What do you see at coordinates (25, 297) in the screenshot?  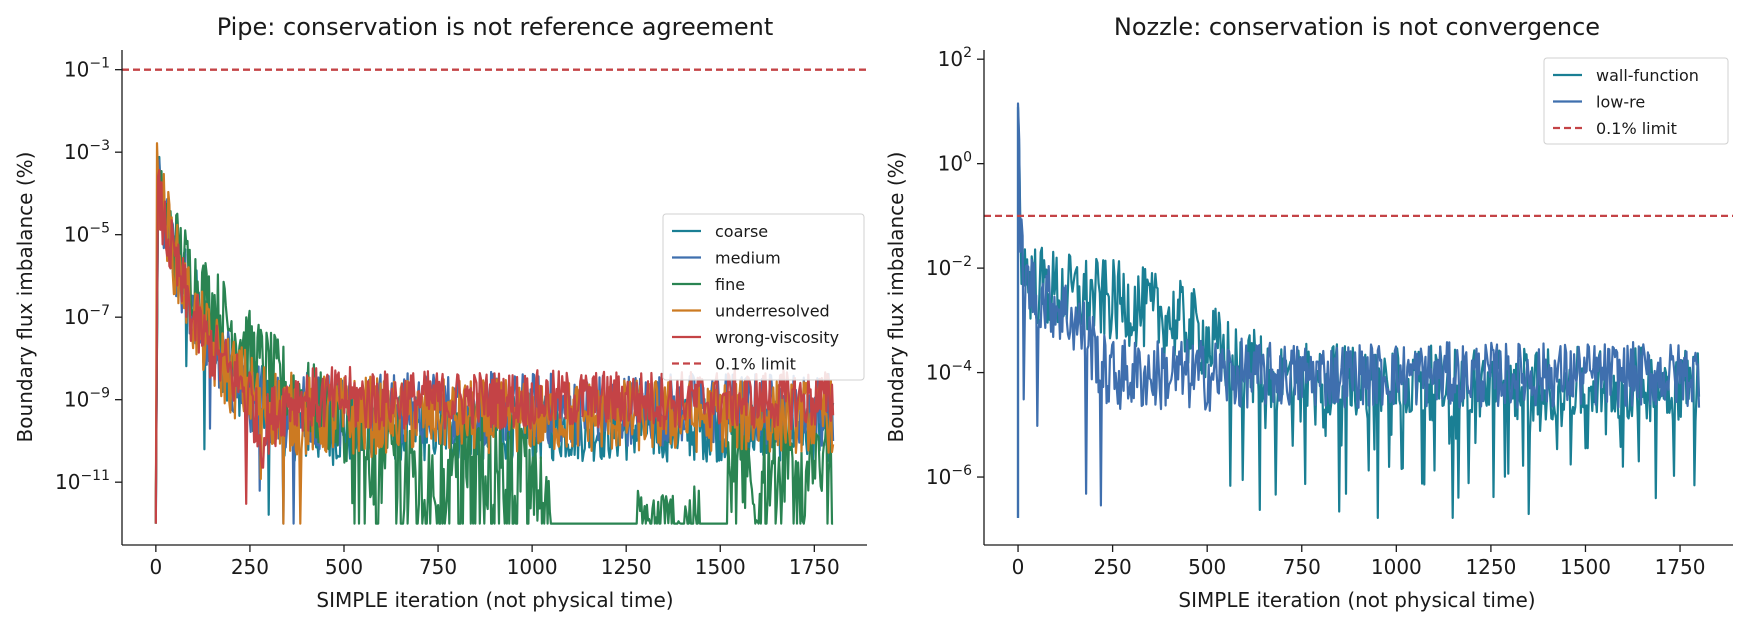 I see `pipe-y-axis-label: Boundary flux imbalance (%)` at bounding box center [25, 297].